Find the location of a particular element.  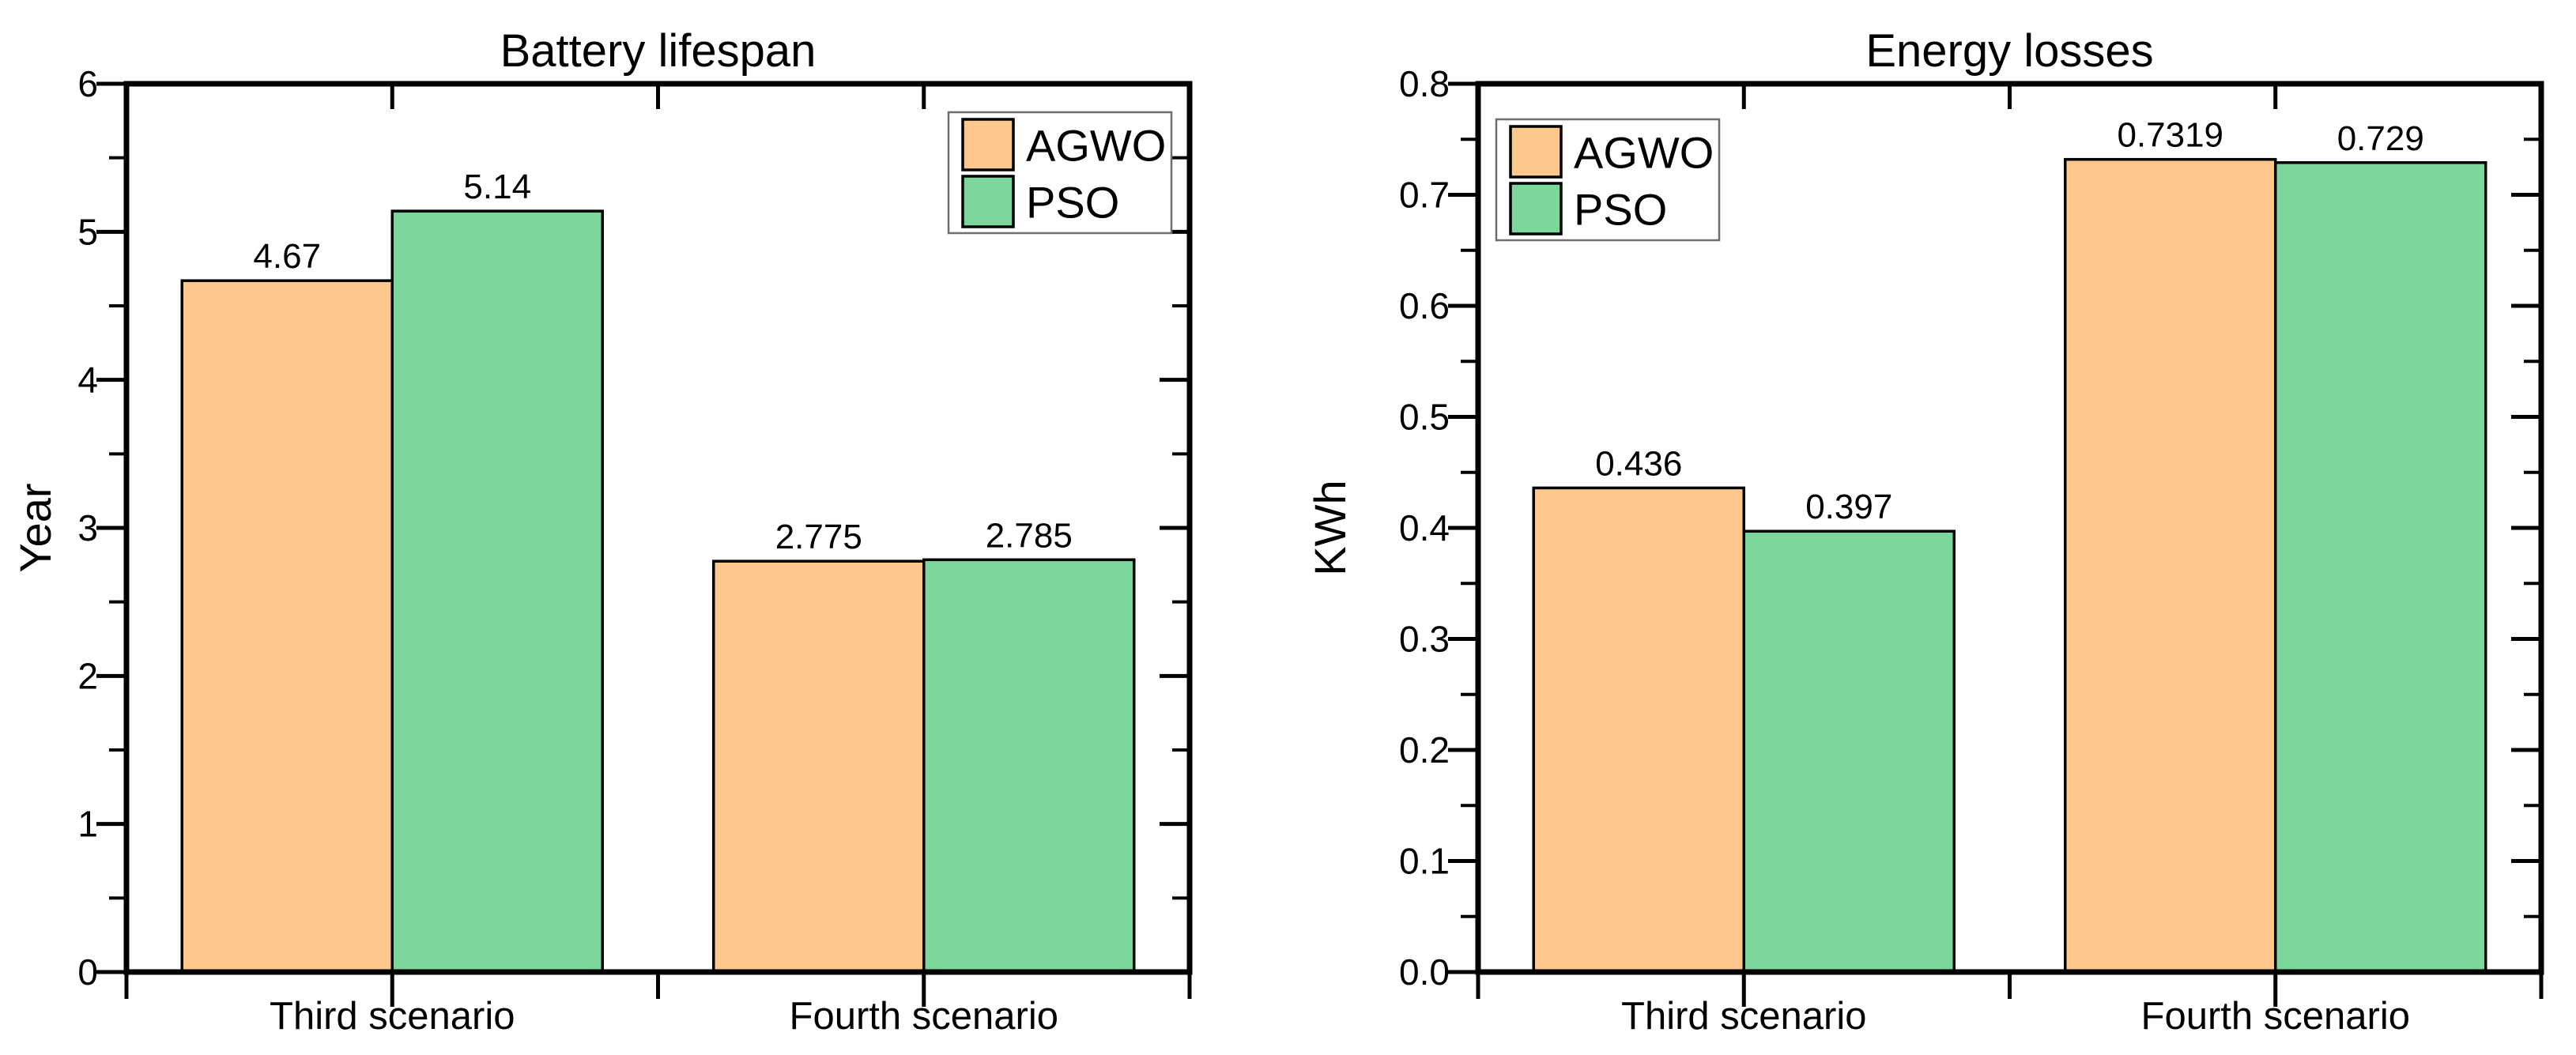

y-tick-label: 0.7 is located at coordinates (1424, 196).